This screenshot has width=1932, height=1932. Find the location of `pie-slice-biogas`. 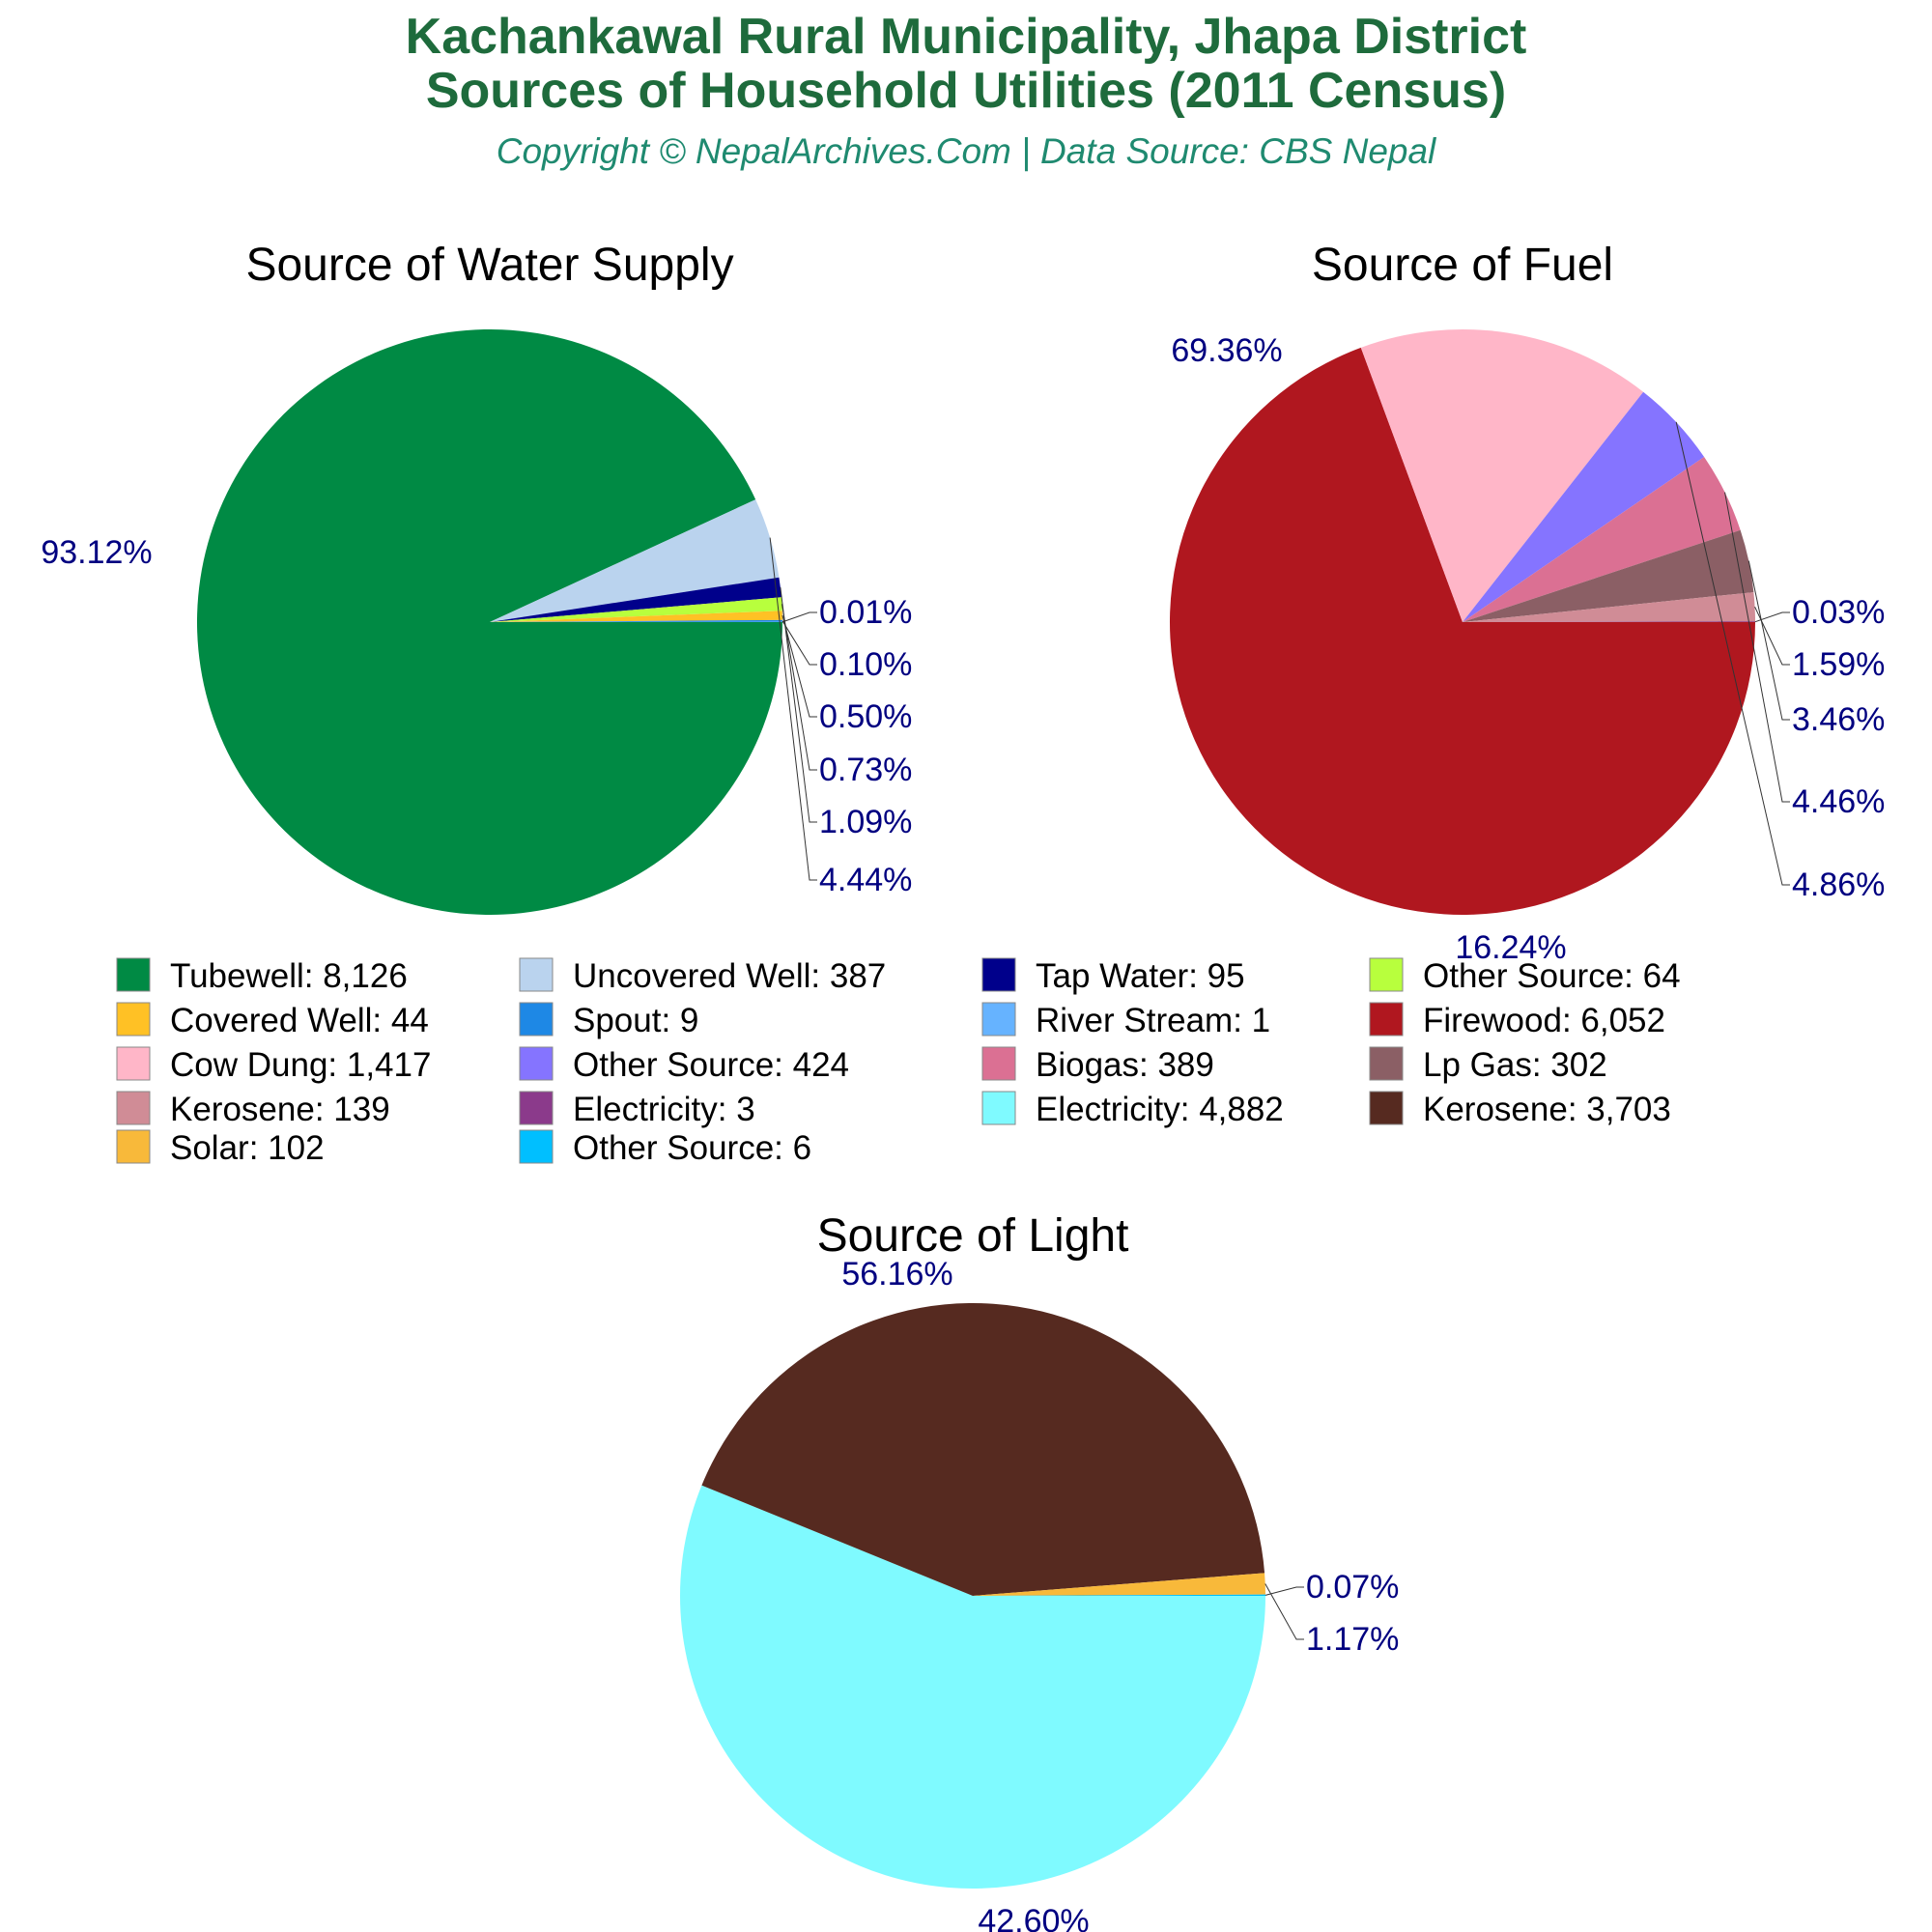

pie-slice-biogas is located at coordinates (1602, 539).